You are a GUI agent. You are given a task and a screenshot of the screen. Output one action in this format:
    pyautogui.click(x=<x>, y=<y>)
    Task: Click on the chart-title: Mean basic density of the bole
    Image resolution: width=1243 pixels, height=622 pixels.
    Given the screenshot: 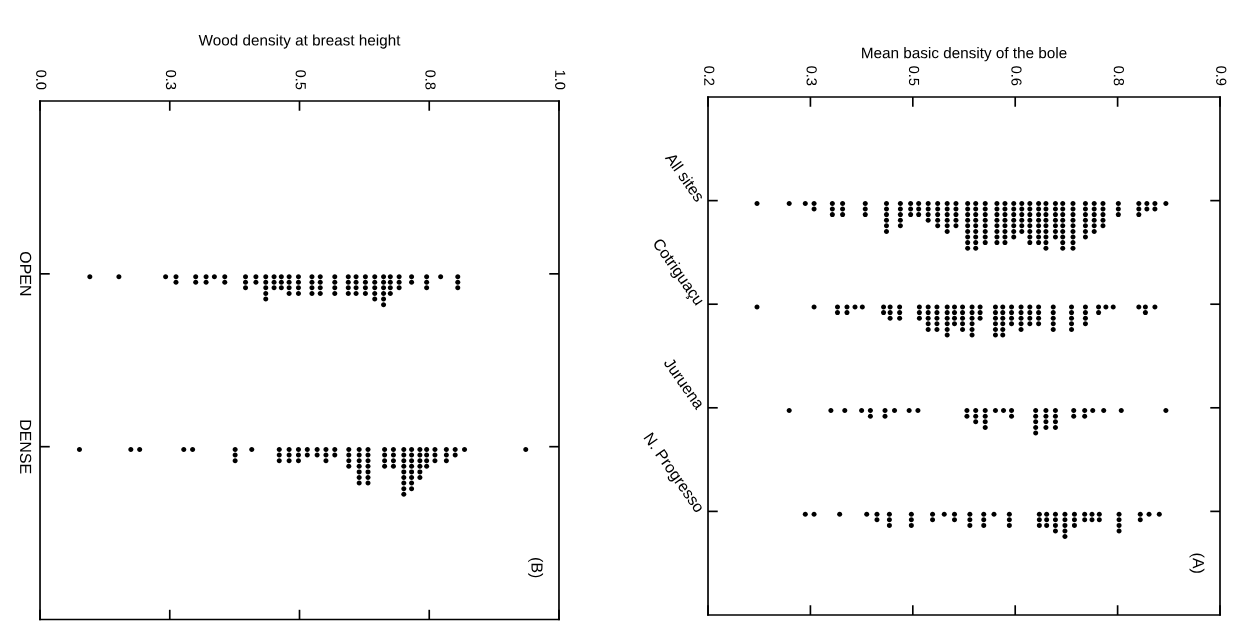 What is the action you would take?
    pyautogui.click(x=964, y=54)
    